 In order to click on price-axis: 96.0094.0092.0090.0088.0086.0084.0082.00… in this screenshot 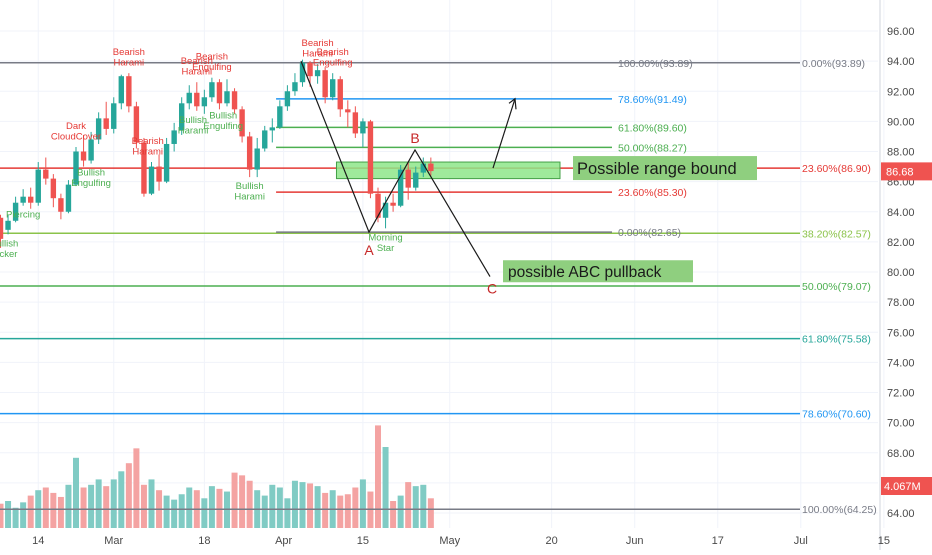, I will do `click(905, 275)`.